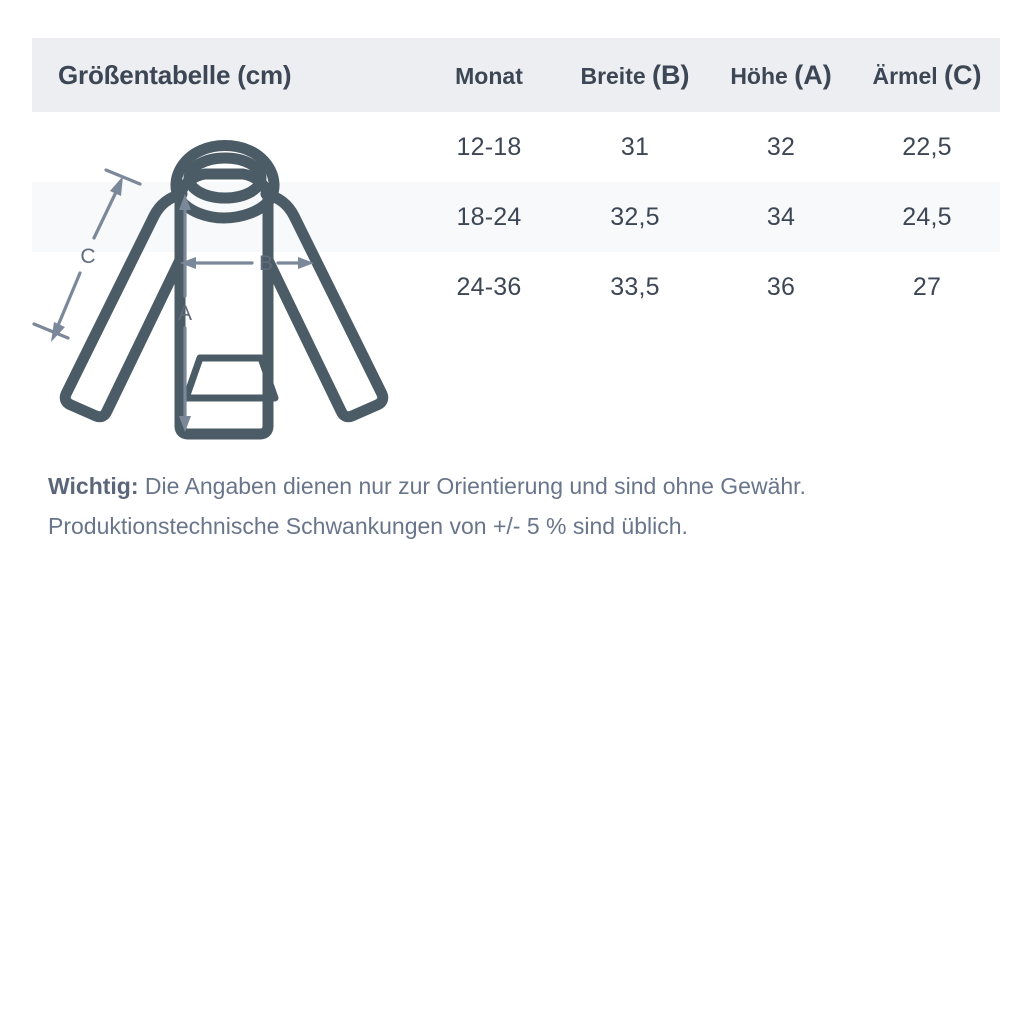 The width and height of the screenshot is (1024, 1024). I want to click on cell-monat: 18-24, so click(489, 216).